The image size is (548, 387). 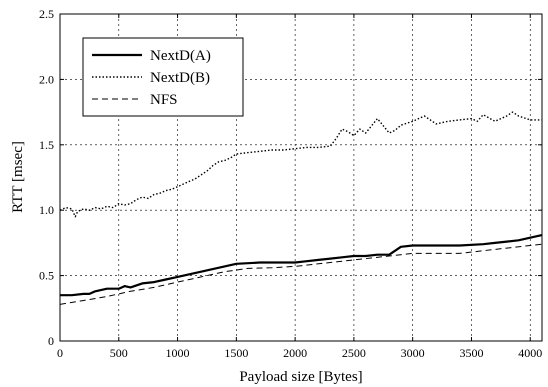 What do you see at coordinates (354, 353) in the screenshot?
I see `x-tick-label: 2500` at bounding box center [354, 353].